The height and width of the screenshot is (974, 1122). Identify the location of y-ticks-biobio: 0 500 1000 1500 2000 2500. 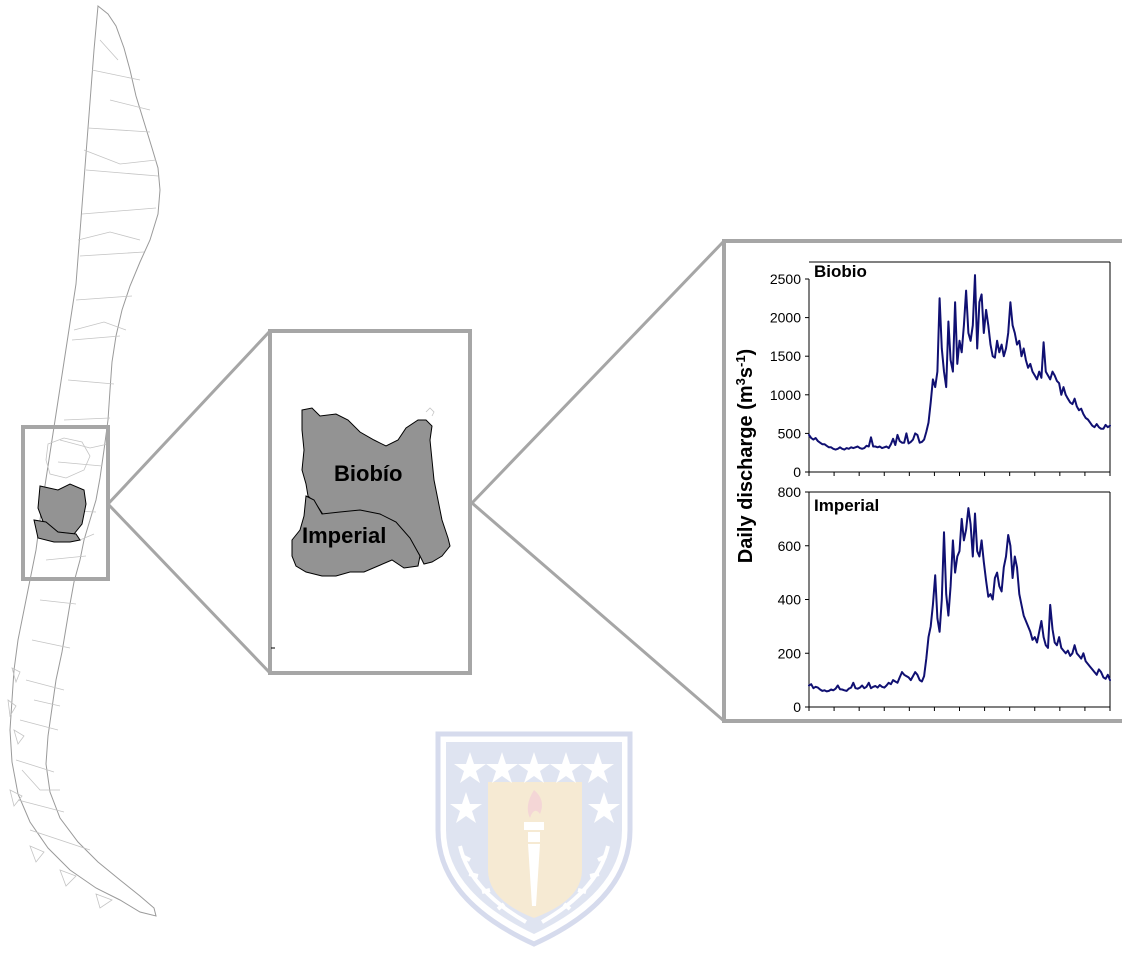
(789, 375).